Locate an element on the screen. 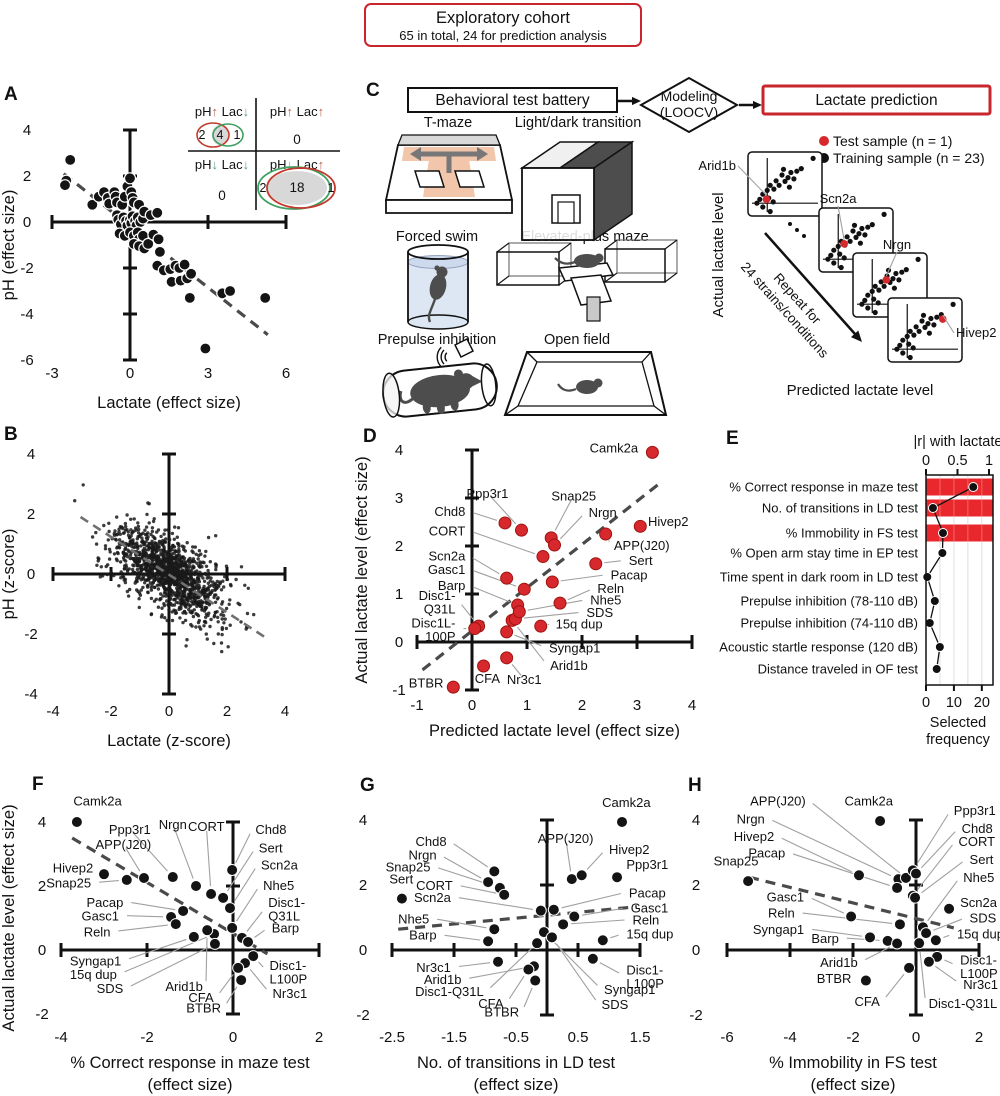 Image resolution: width=1000 pixels, height=1096 pixels. svg-text: (LOOCV) is located at coordinates (689, 112).